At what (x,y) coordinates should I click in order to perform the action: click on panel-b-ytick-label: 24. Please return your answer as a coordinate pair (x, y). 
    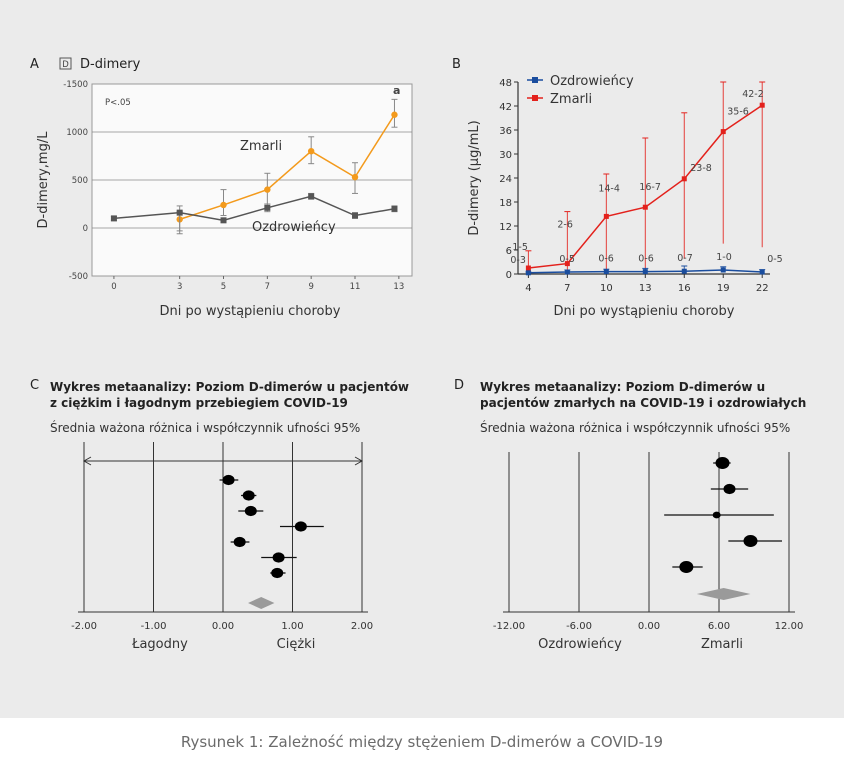
    Looking at the image, I should click on (505, 179).